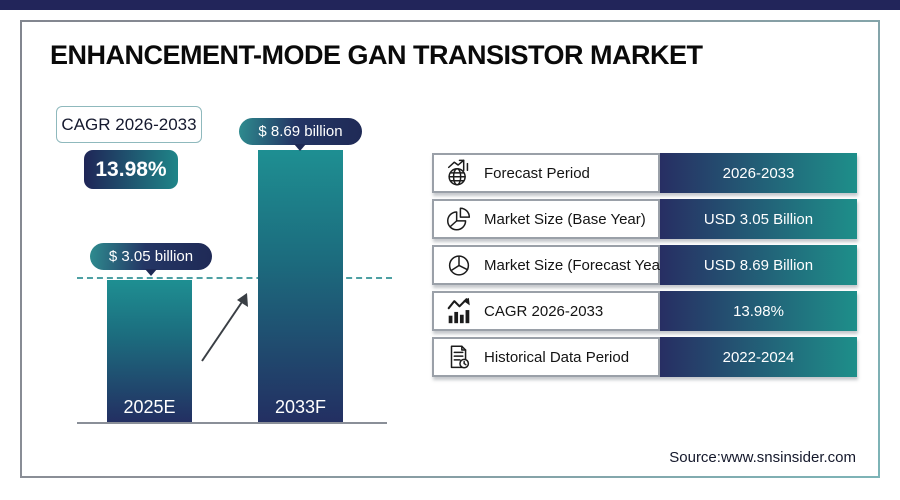 Image resolution: width=900 pixels, height=500 pixels. Describe the element at coordinates (225, 330) in the screenshot. I see `growth-arrow-icon` at that location.